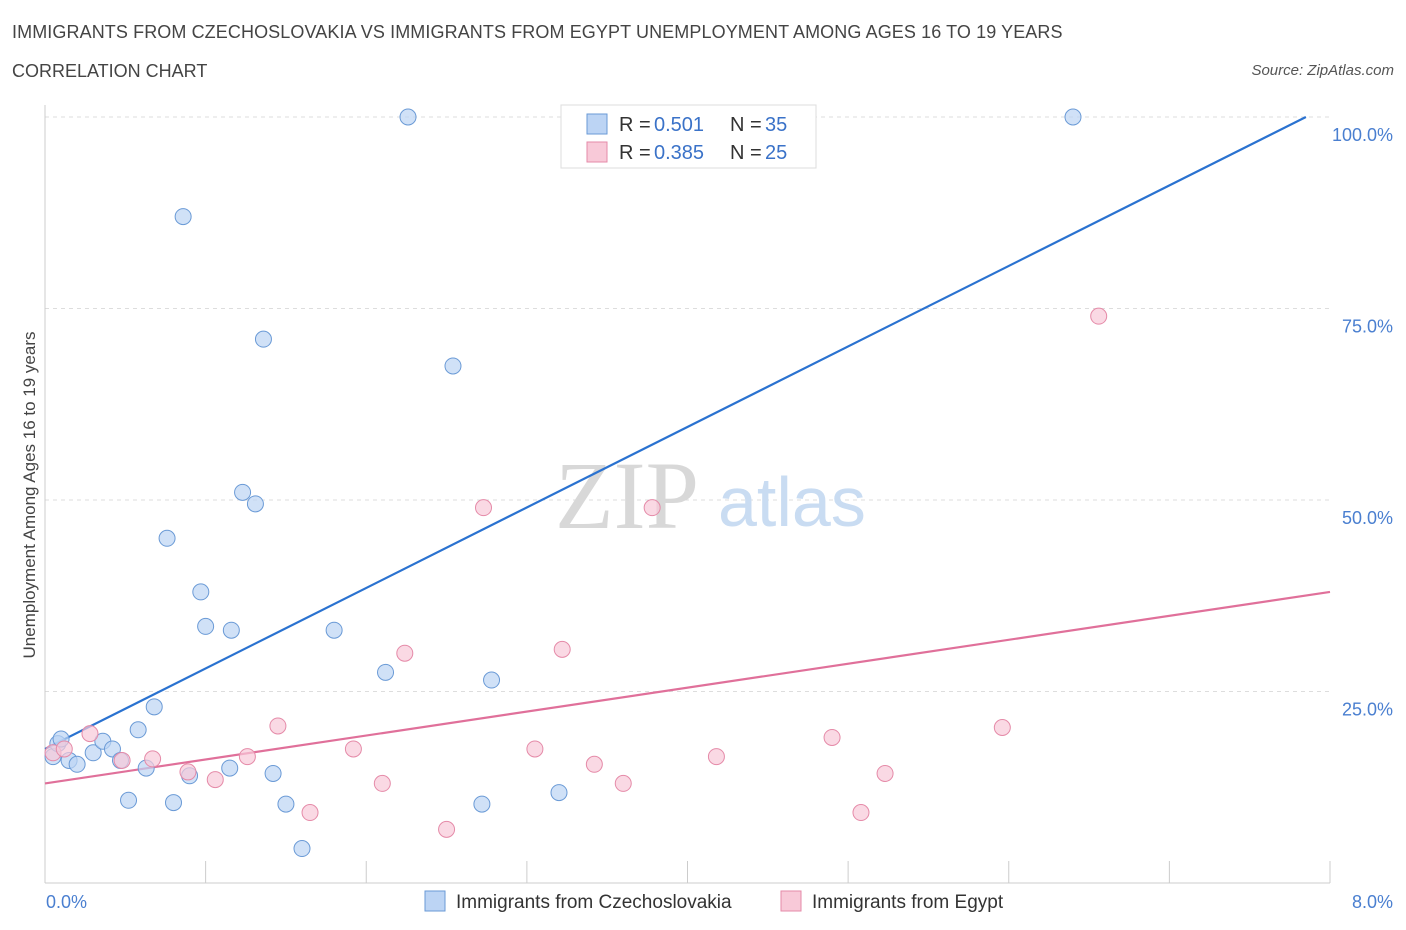  I want to click on y-tick-label-0: 25.0%, so click(1367, 710).